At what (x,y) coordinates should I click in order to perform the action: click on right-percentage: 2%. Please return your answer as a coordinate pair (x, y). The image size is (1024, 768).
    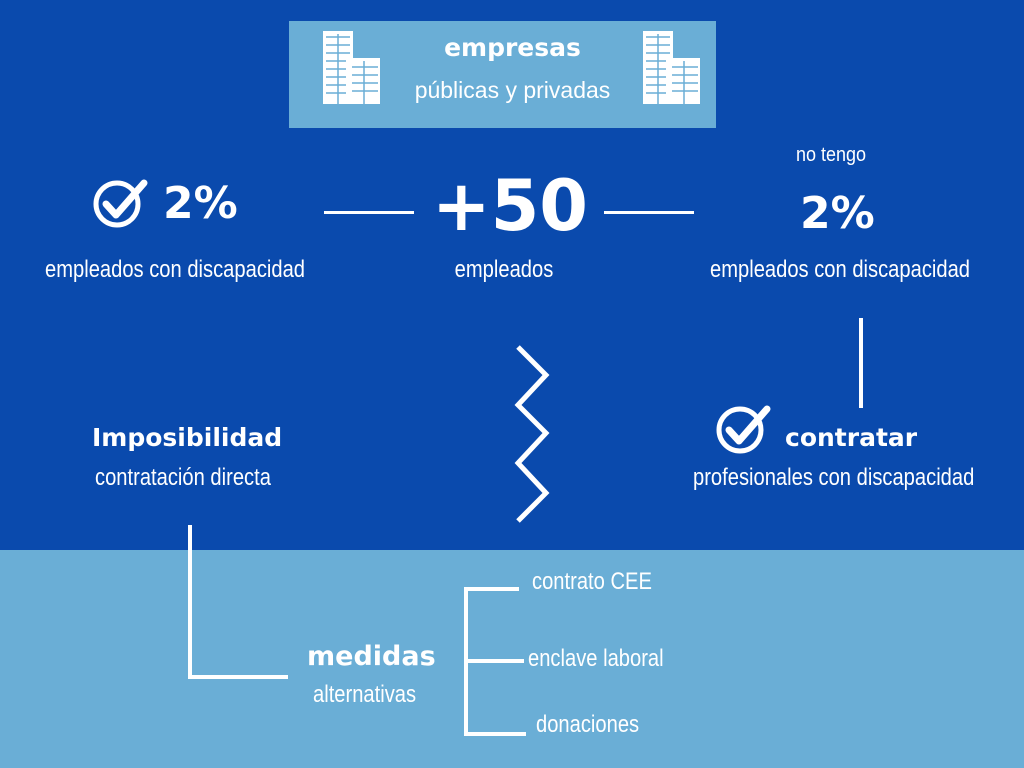
    Looking at the image, I should click on (837, 213).